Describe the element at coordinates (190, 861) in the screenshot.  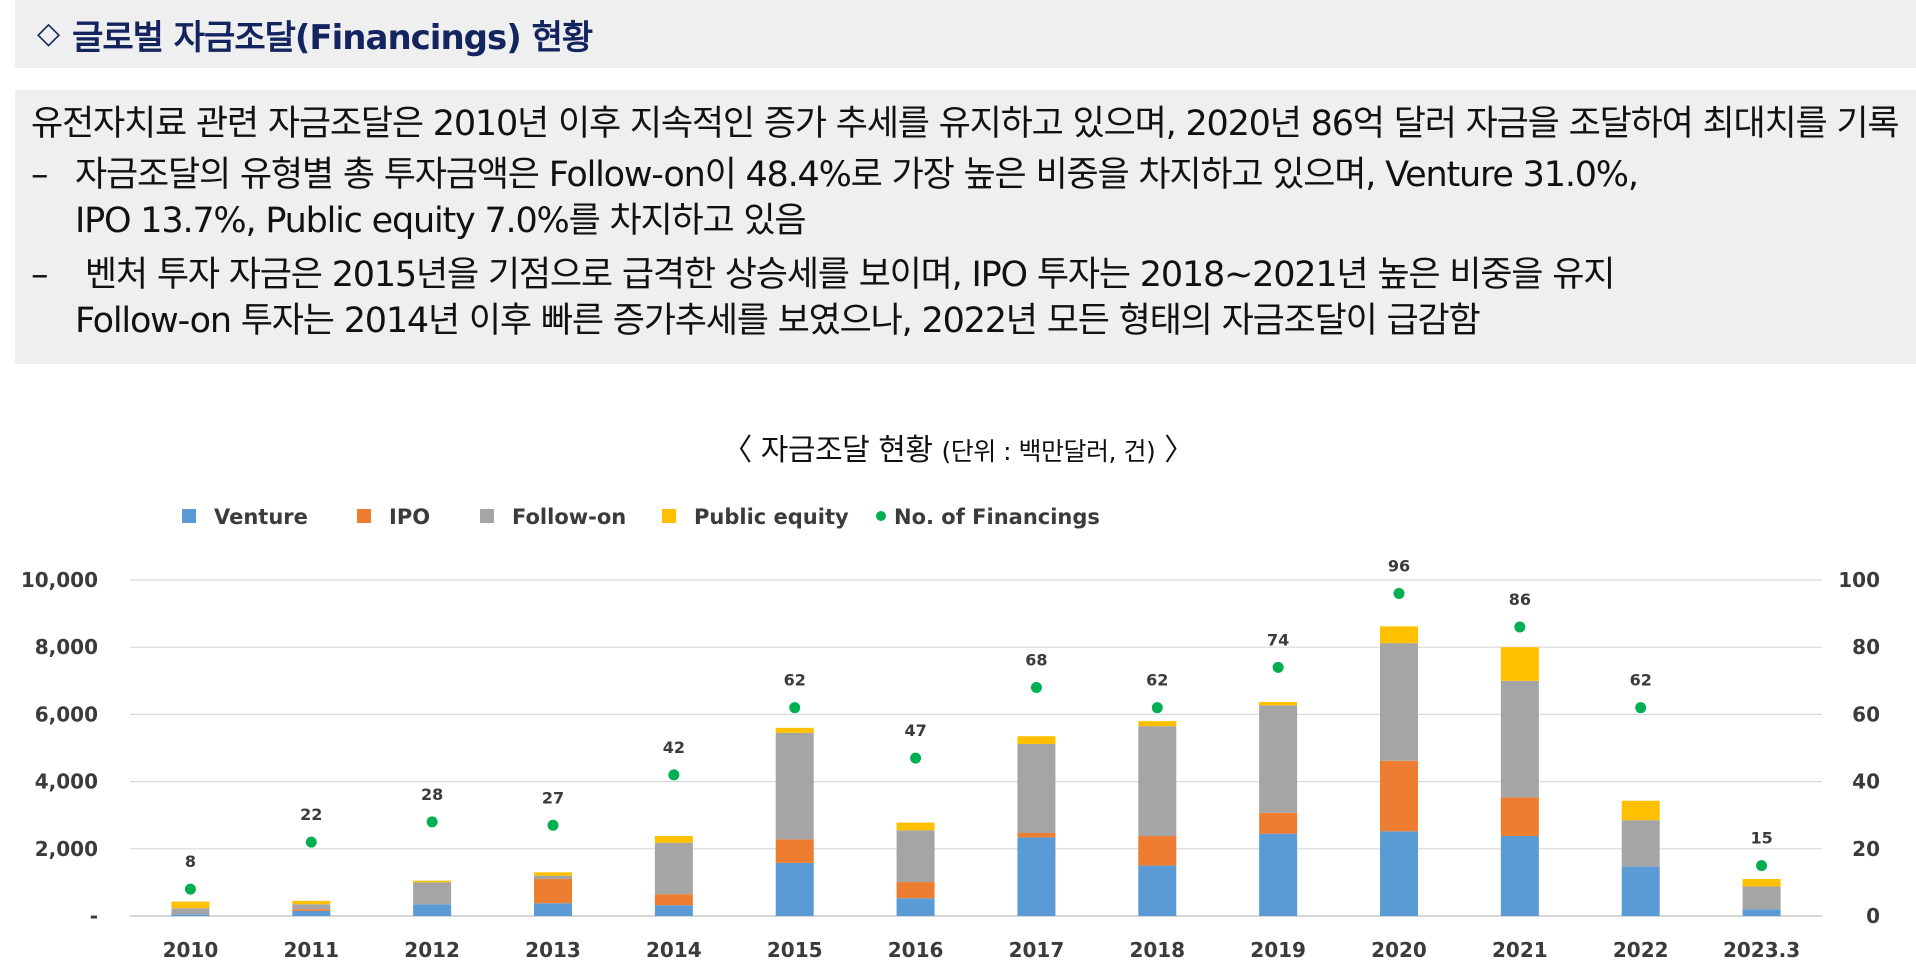
I see `financing-count-label: 8` at that location.